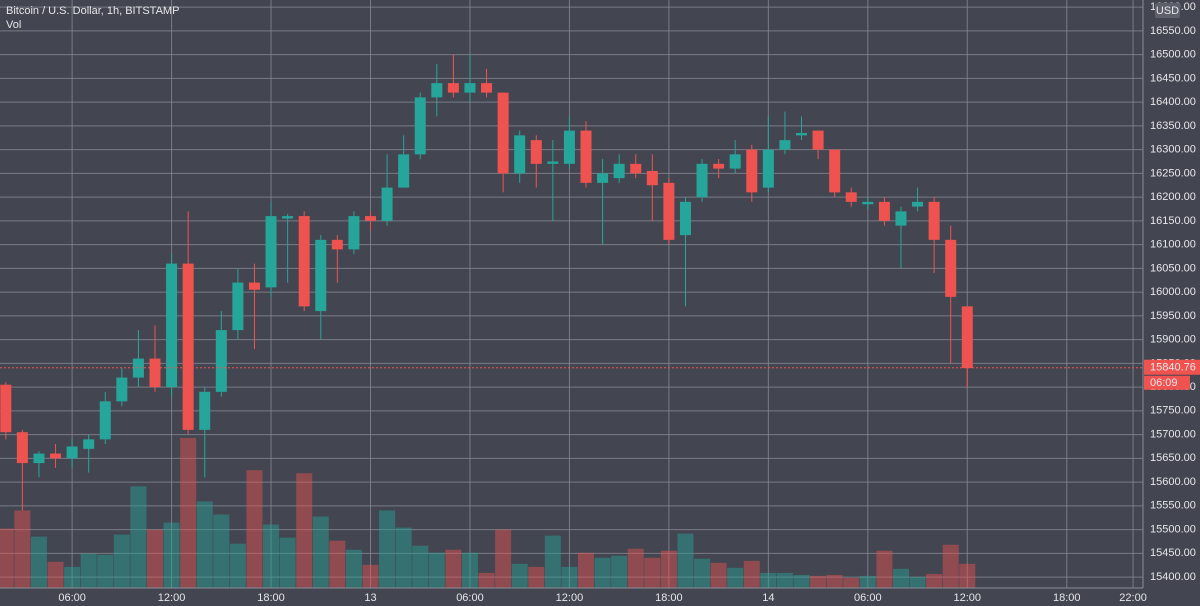 The image size is (1200, 606). What do you see at coordinates (1173, 553) in the screenshot?
I see `y-tick-label: 15450.00` at bounding box center [1173, 553].